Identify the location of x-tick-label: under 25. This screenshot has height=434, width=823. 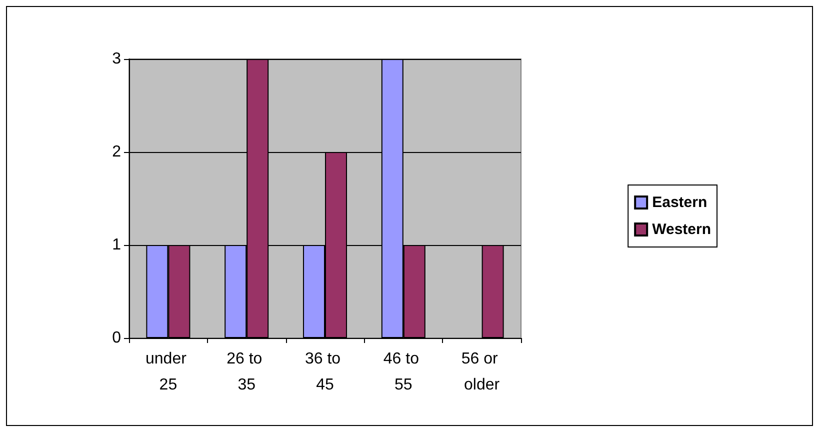
(168, 372).